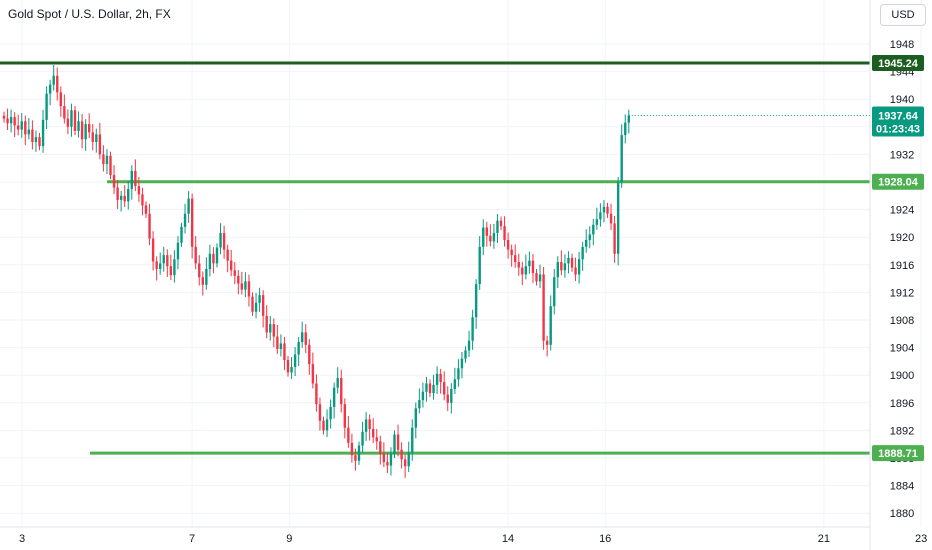 The width and height of the screenshot is (932, 550). What do you see at coordinates (903, 15) in the screenshot?
I see `currency-button: USD` at bounding box center [903, 15].